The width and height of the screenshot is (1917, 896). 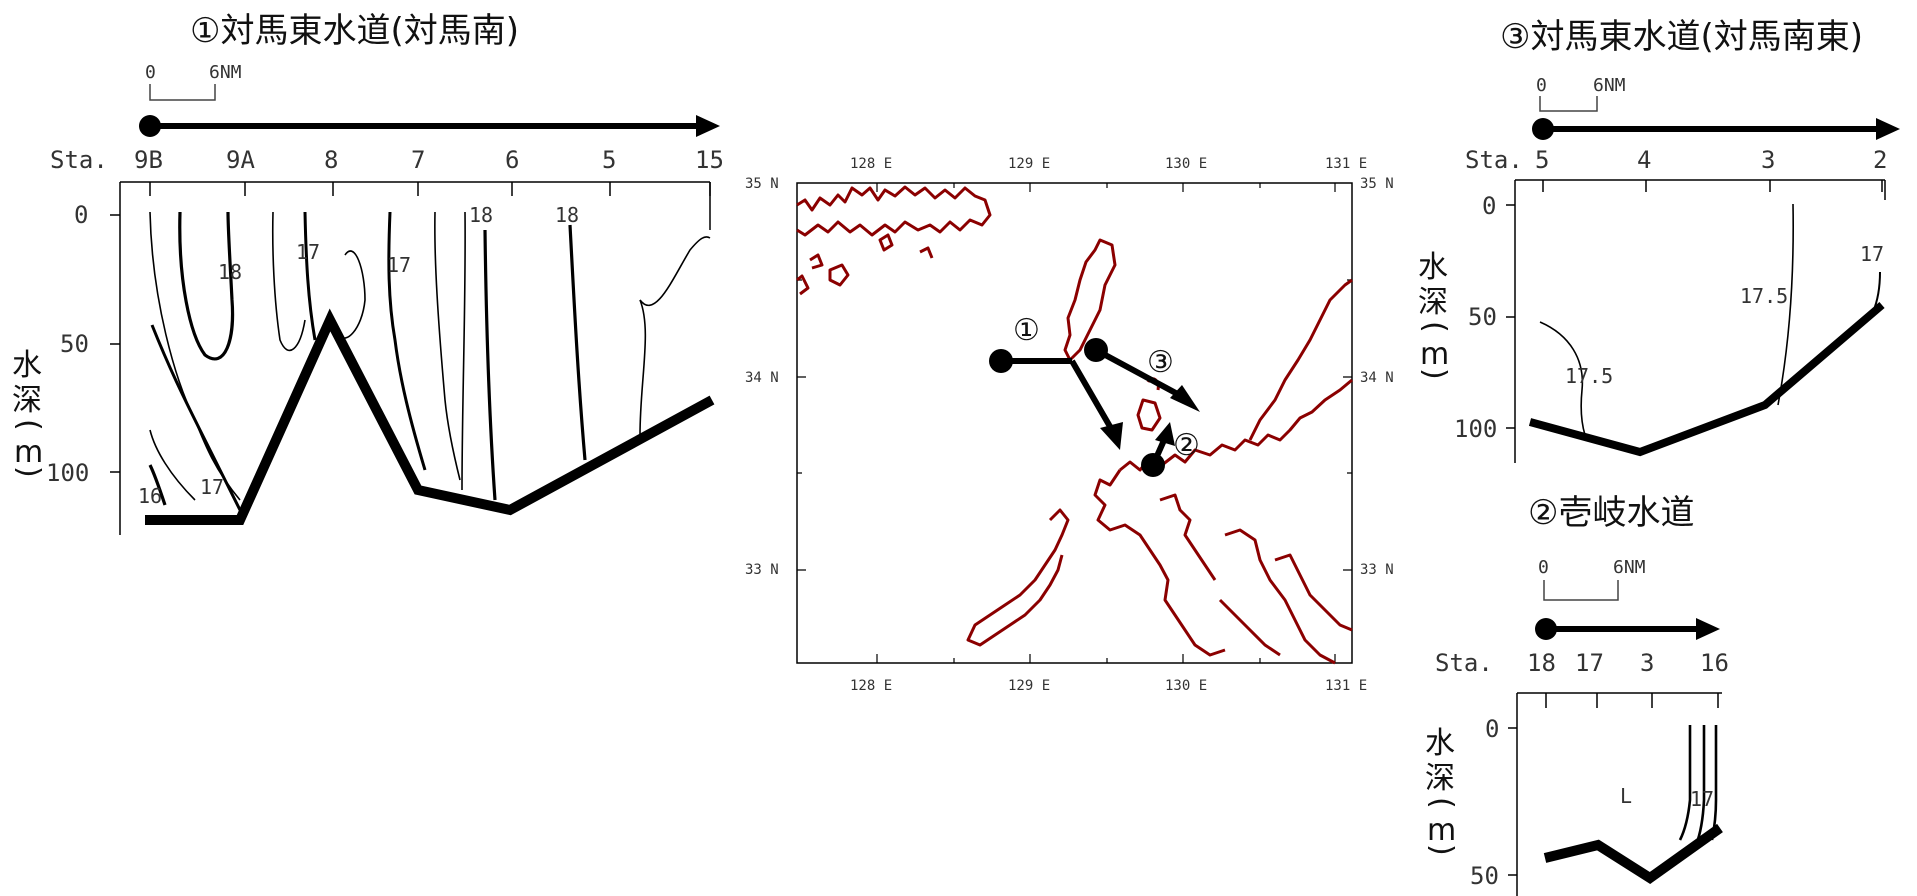 What do you see at coordinates (430, 416) in the screenshot?
I see `panel-1-seafloor` at bounding box center [430, 416].